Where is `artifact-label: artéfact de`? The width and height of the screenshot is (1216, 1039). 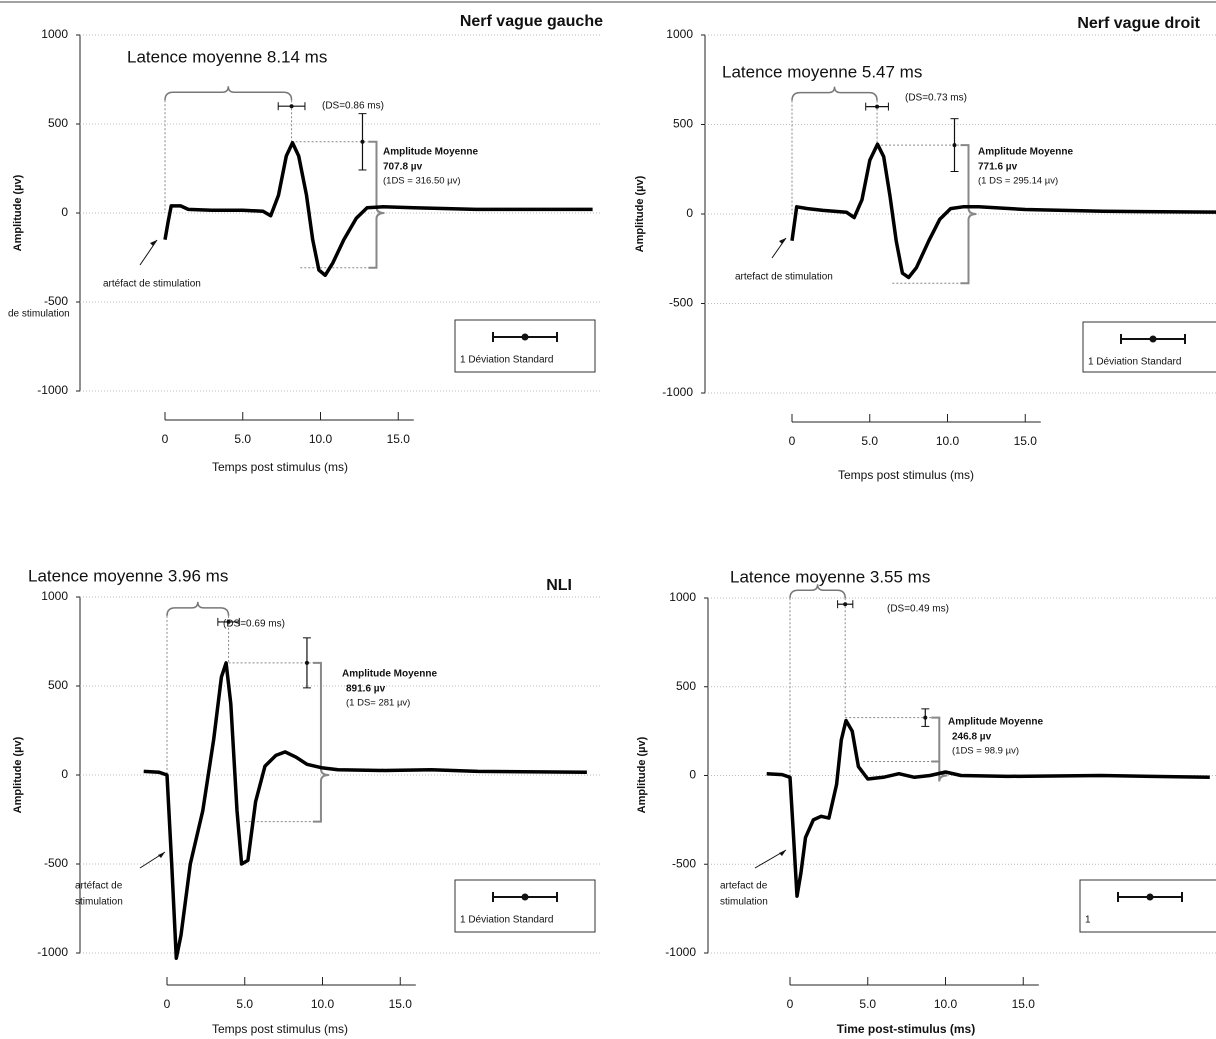 artifact-label: artéfact de is located at coordinates (99, 886).